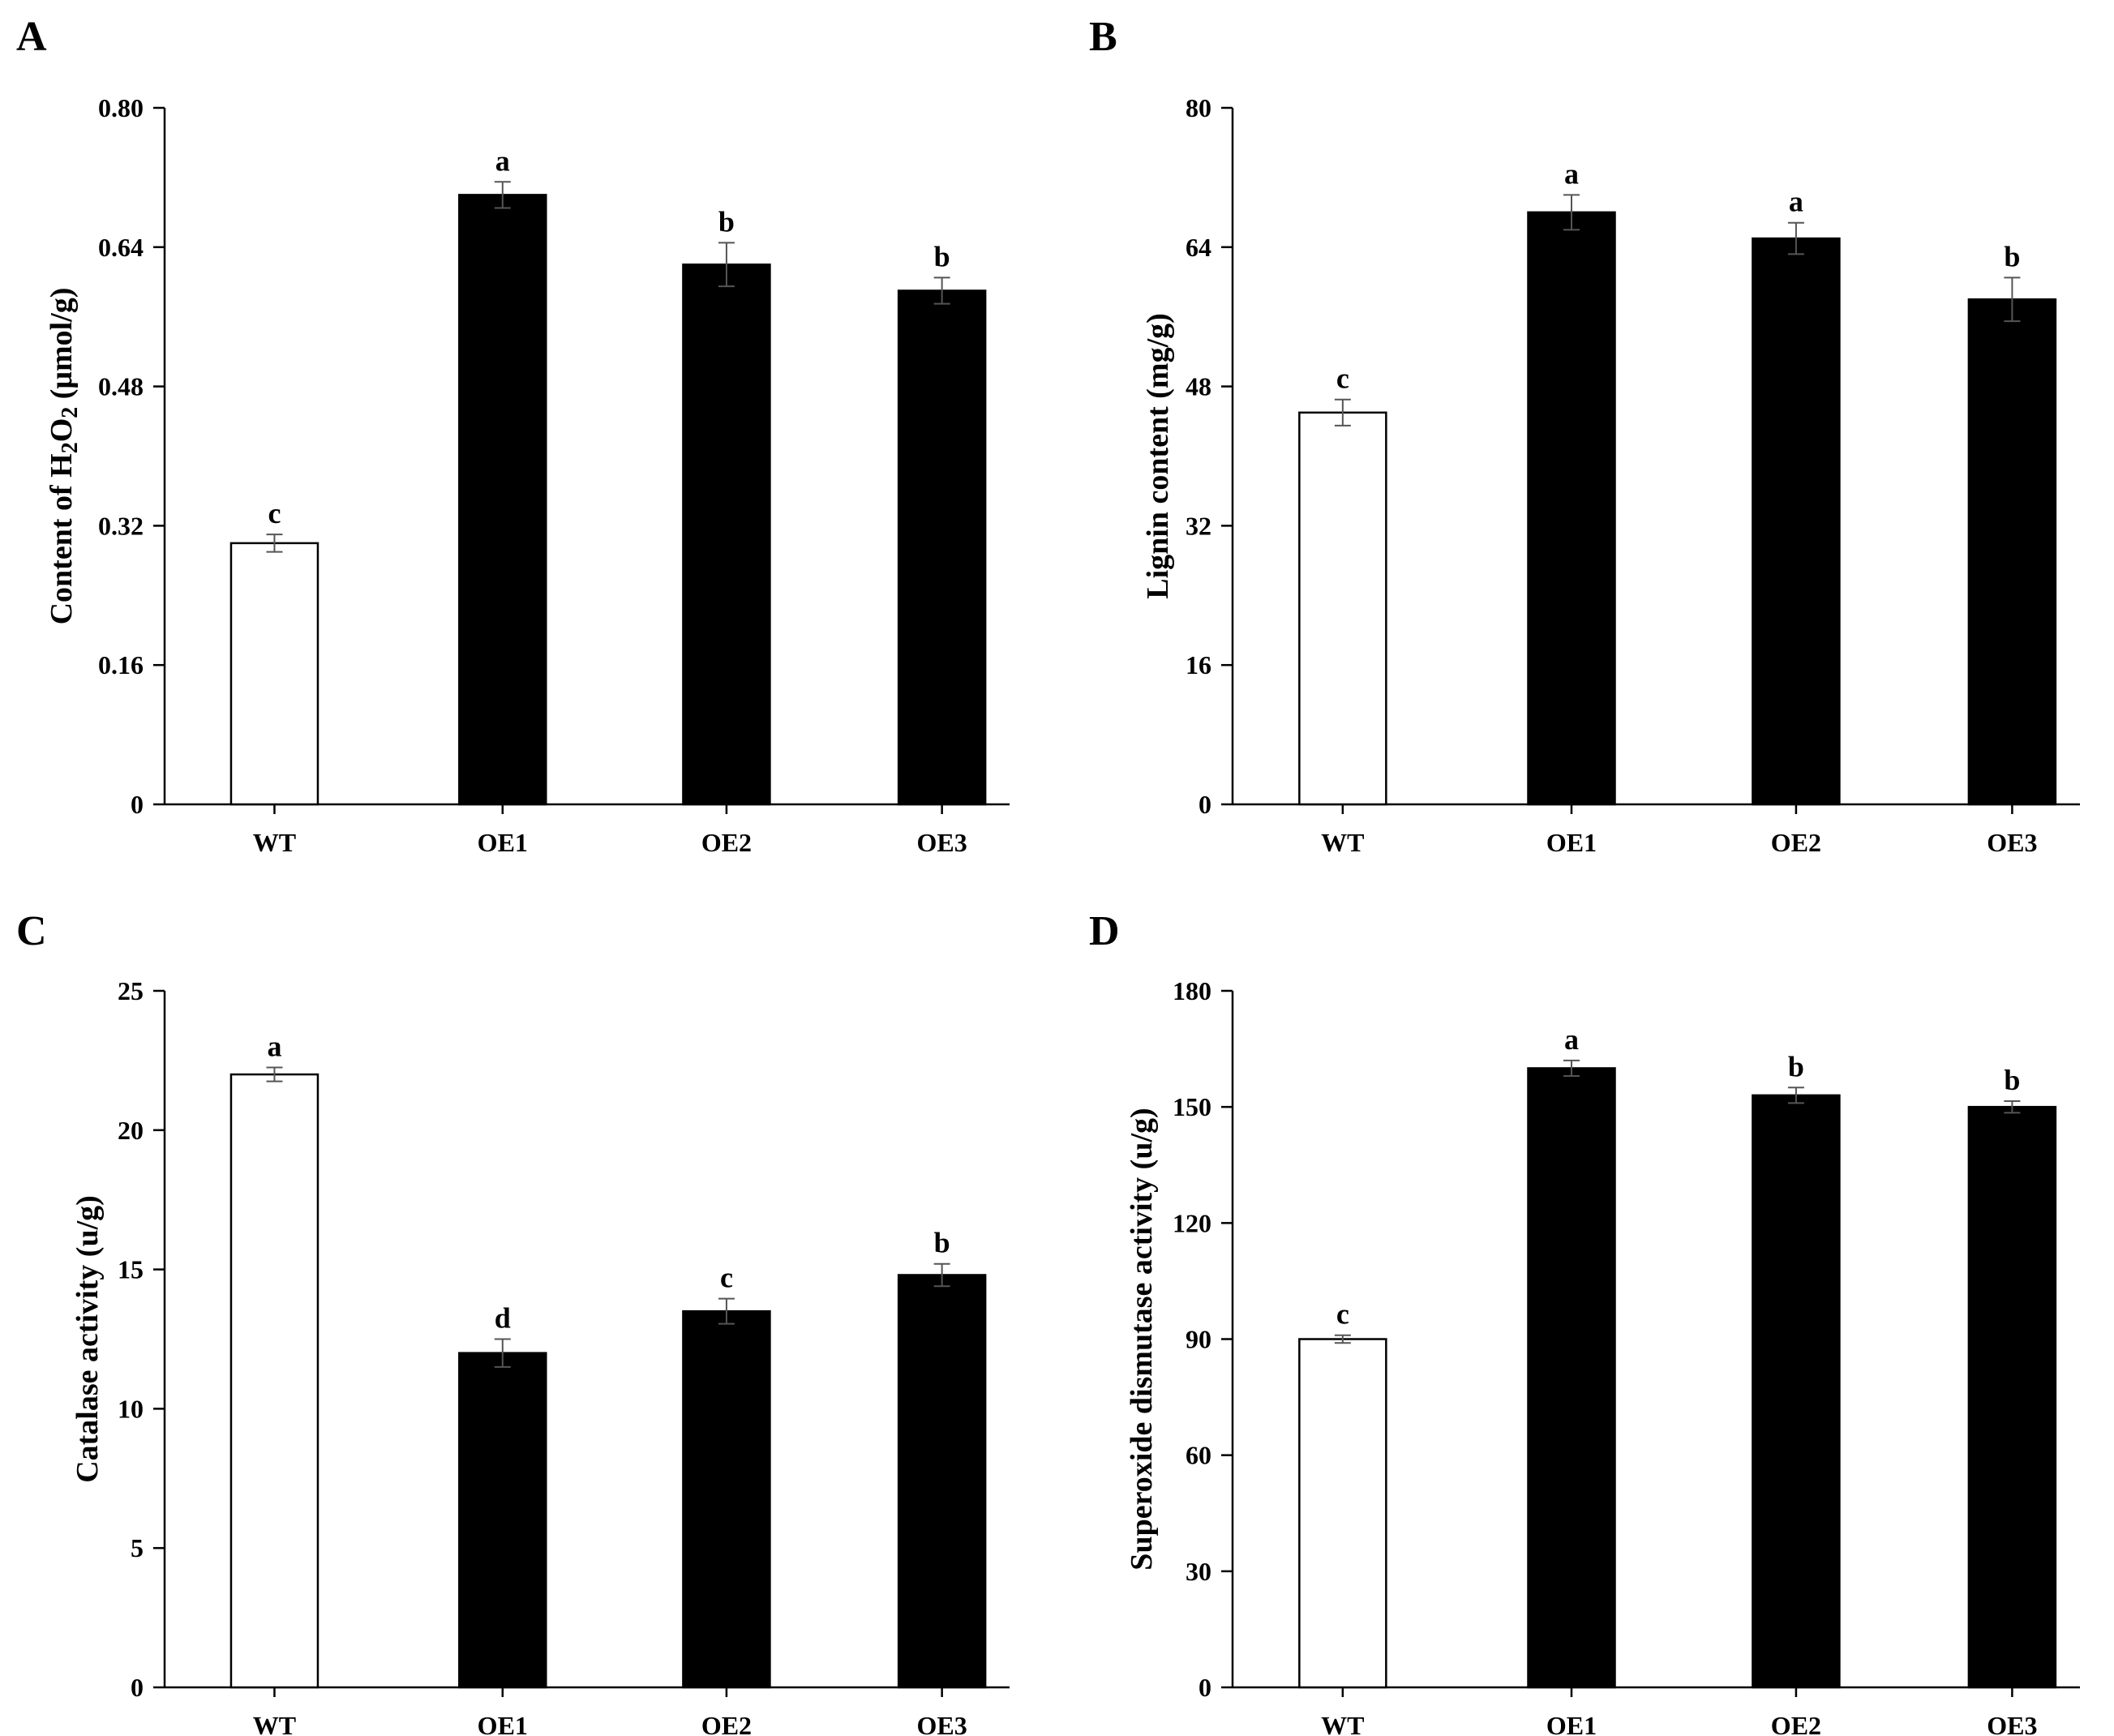 The image size is (2114, 1736). I want to click on panel-letter: D, so click(1104, 931).